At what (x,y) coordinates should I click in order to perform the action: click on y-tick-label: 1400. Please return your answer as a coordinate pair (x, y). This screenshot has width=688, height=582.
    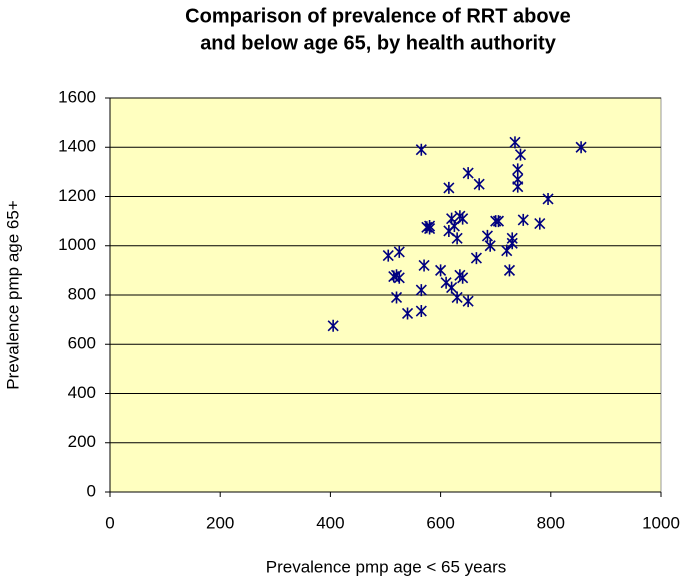
    Looking at the image, I should click on (77, 146).